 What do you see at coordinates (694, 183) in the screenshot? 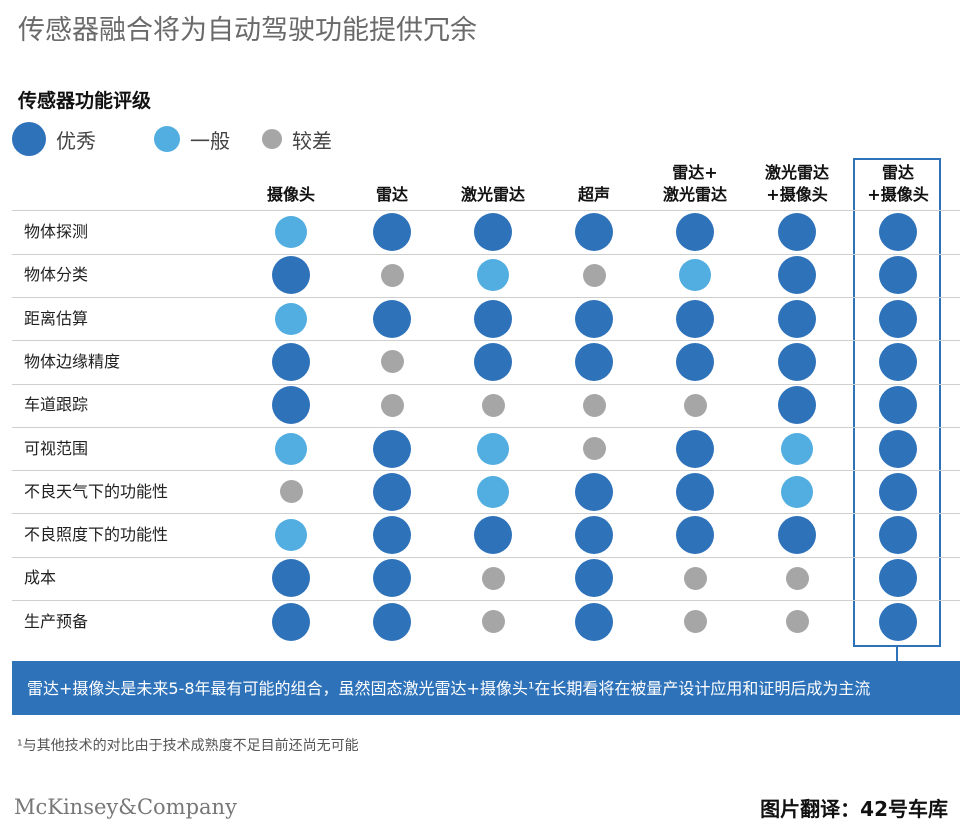
I see `column-header: 雷达+ 激光雷达` at bounding box center [694, 183].